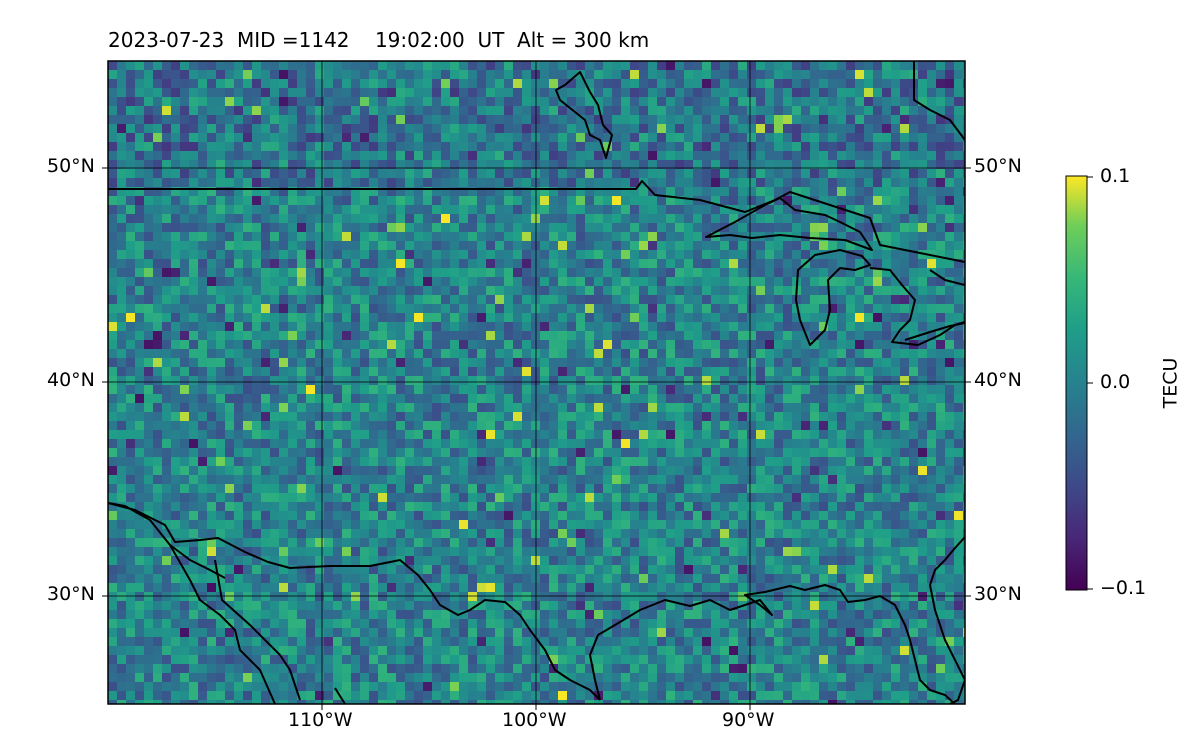 The image size is (1200, 750). Describe the element at coordinates (789, 224) in the screenshot. I see `lake-superior` at that location.